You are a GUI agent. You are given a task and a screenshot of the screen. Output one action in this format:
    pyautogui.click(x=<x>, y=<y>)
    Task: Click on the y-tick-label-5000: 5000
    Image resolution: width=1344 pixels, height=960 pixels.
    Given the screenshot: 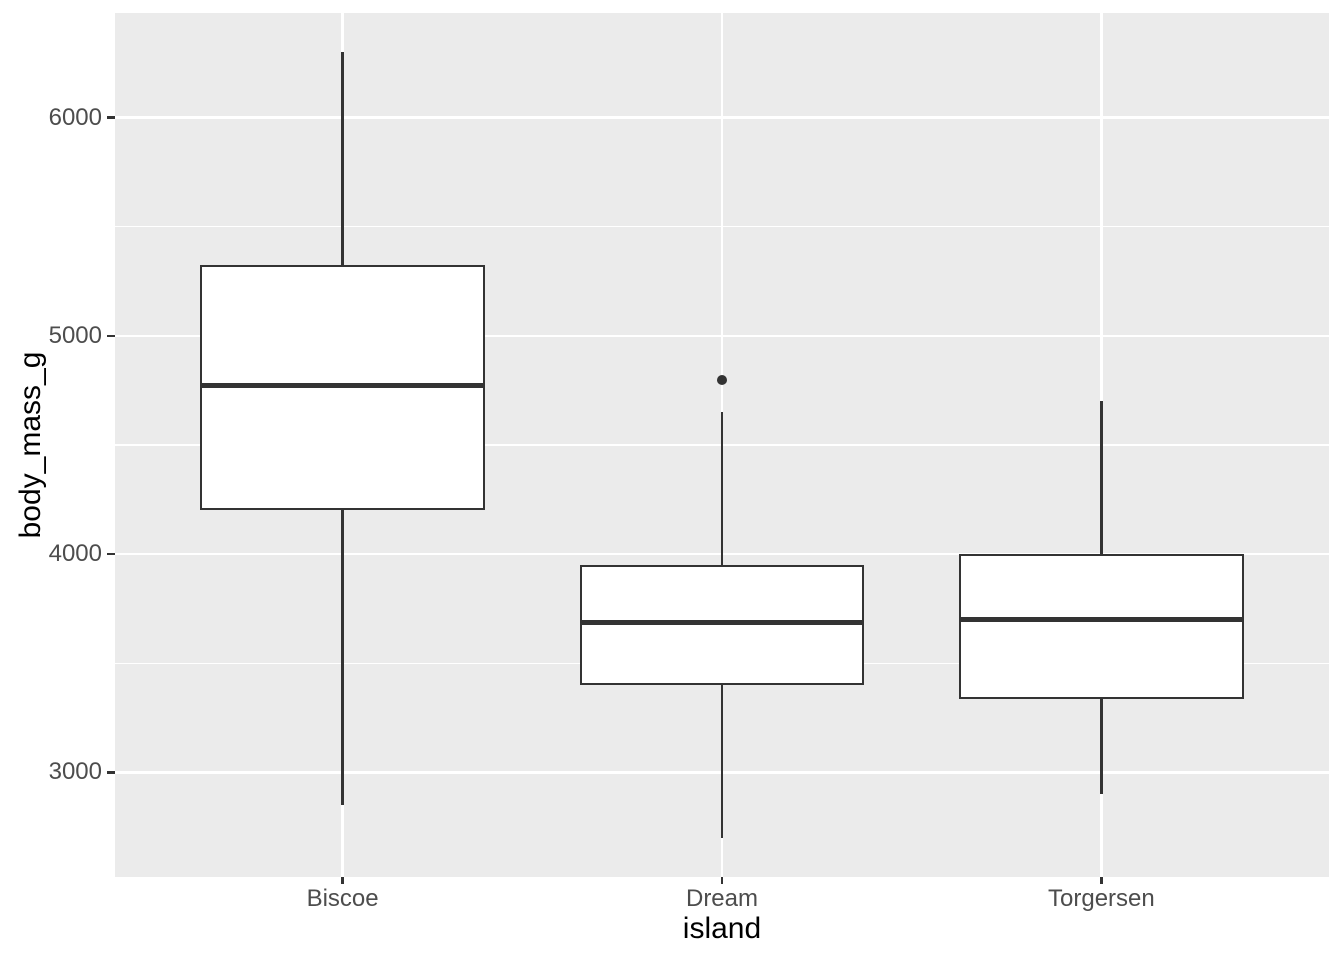 What is the action you would take?
    pyautogui.click(x=75, y=335)
    